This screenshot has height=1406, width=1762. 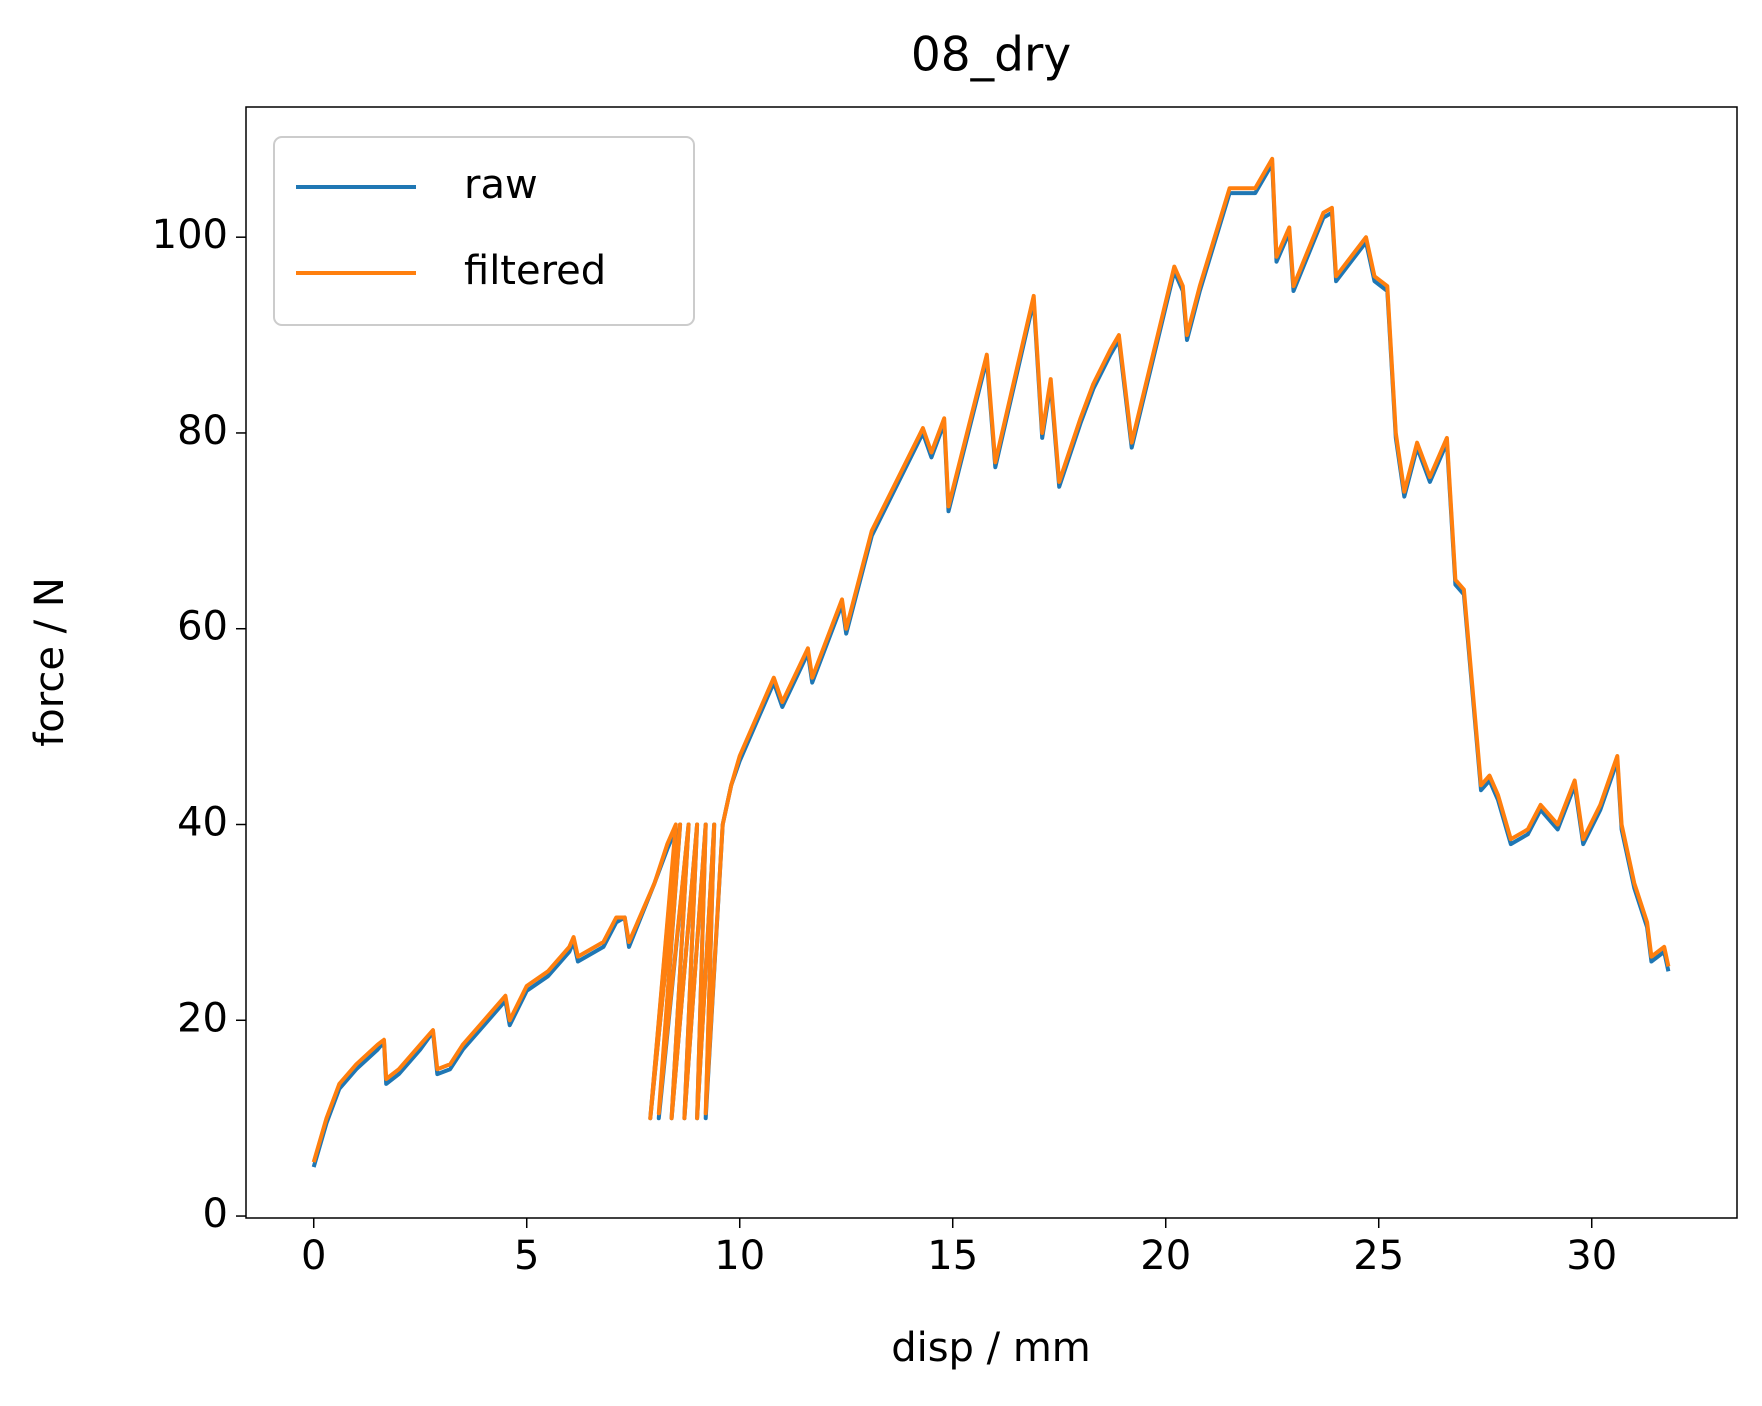 I want to click on x-tick-label: 20, so click(x=1165, y=1256).